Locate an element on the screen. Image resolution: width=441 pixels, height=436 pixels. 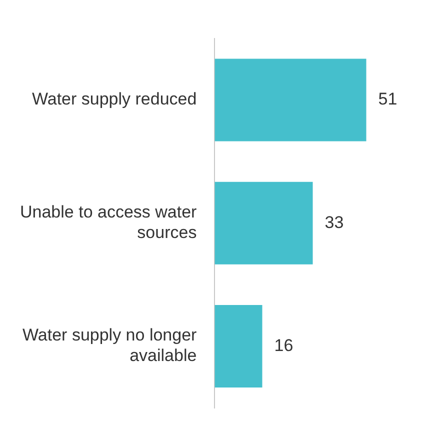
y-tick-label: Water supply no longer available is located at coordinates (110, 346).